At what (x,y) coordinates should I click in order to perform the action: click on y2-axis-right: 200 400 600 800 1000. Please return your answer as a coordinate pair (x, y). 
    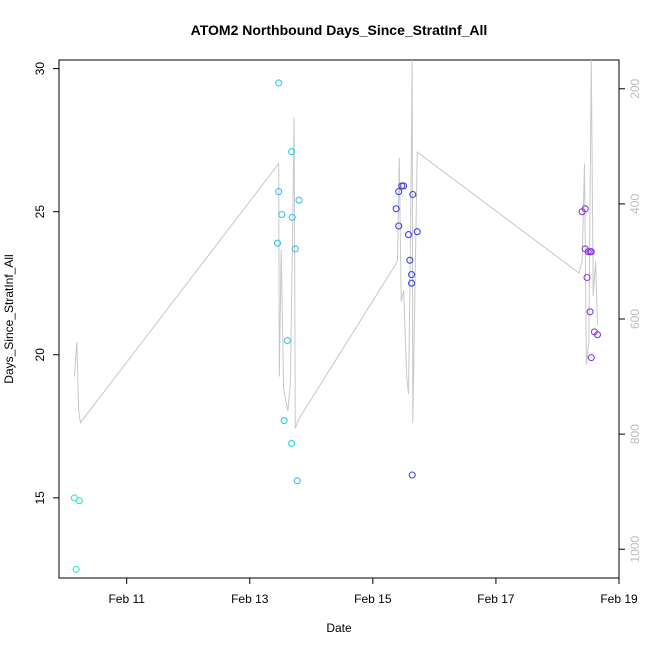
    Looking at the image, I should click on (630, 320).